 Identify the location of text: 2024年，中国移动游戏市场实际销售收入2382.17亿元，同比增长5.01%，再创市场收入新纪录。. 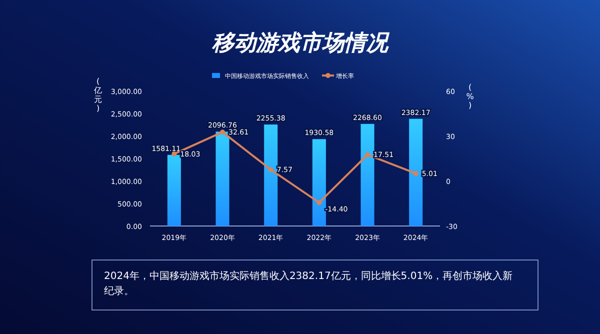
(309, 284).